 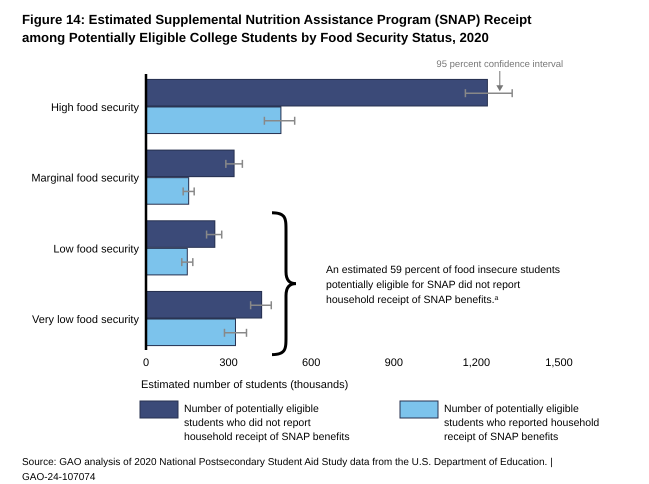 I want to click on y-tick-label: Marginal food security, so click(x=85, y=178).